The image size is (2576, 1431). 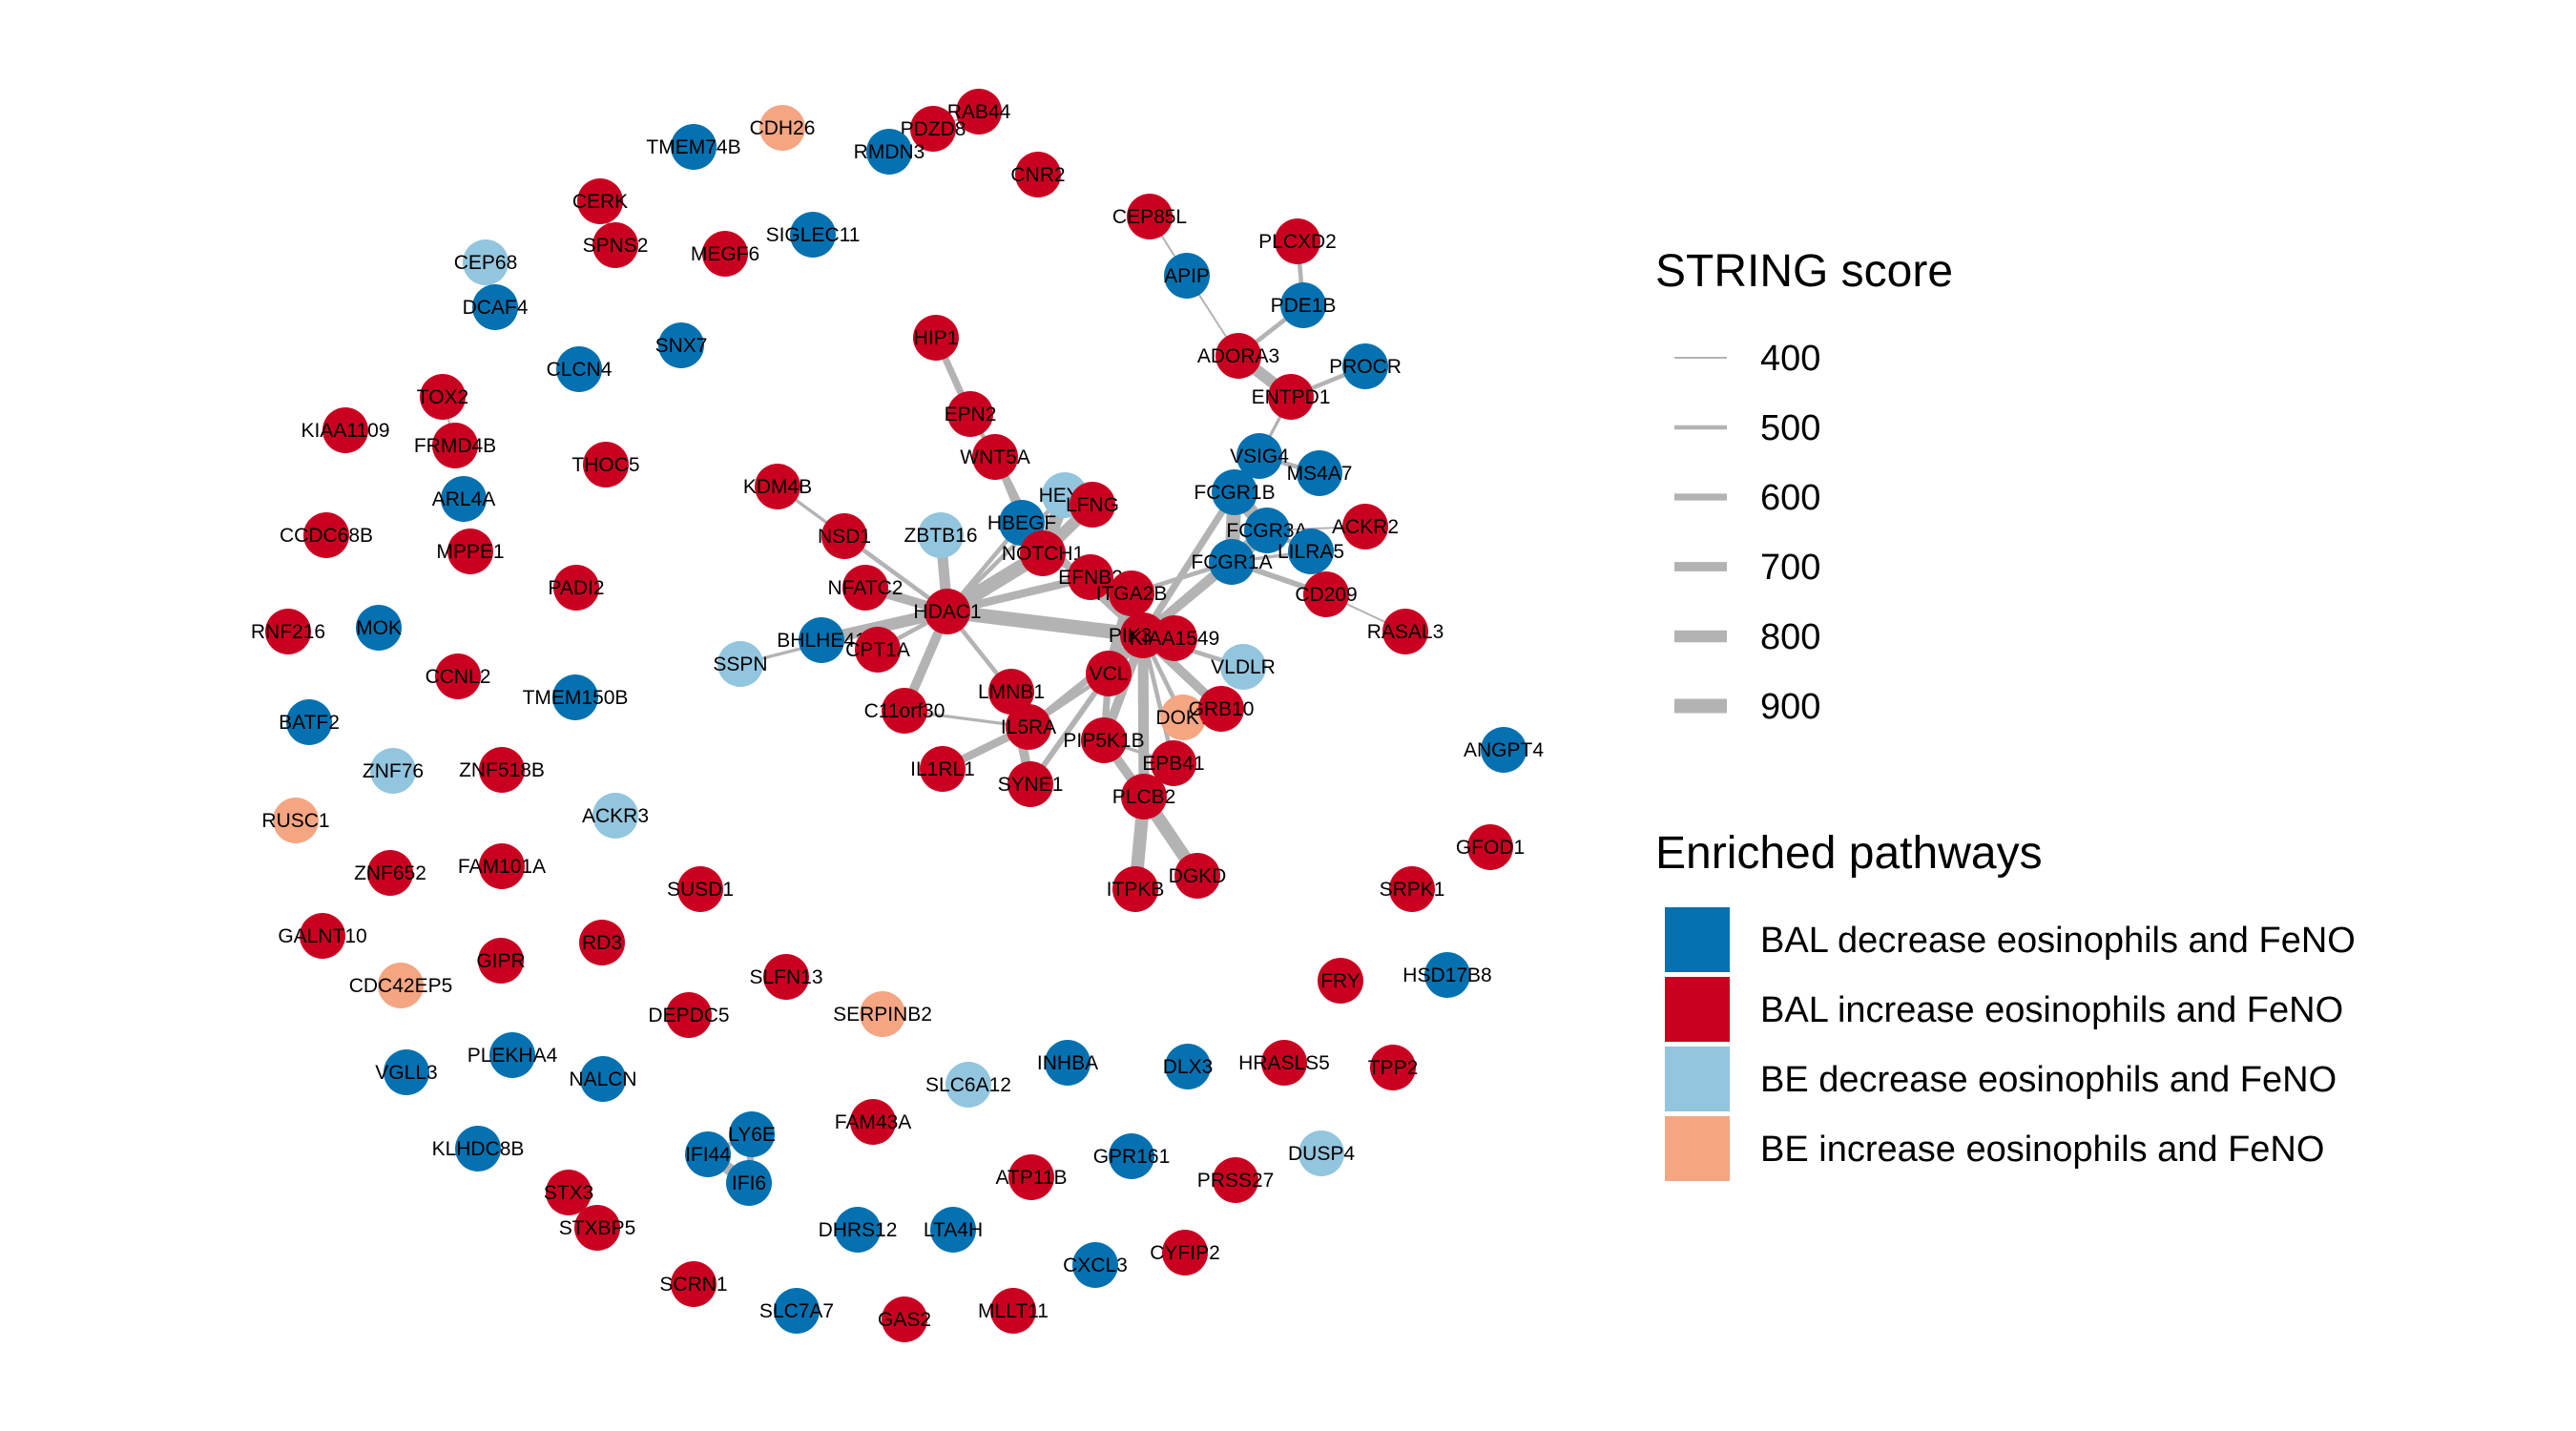 What do you see at coordinates (1326, 594) in the screenshot?
I see `node-cd209: CD209` at bounding box center [1326, 594].